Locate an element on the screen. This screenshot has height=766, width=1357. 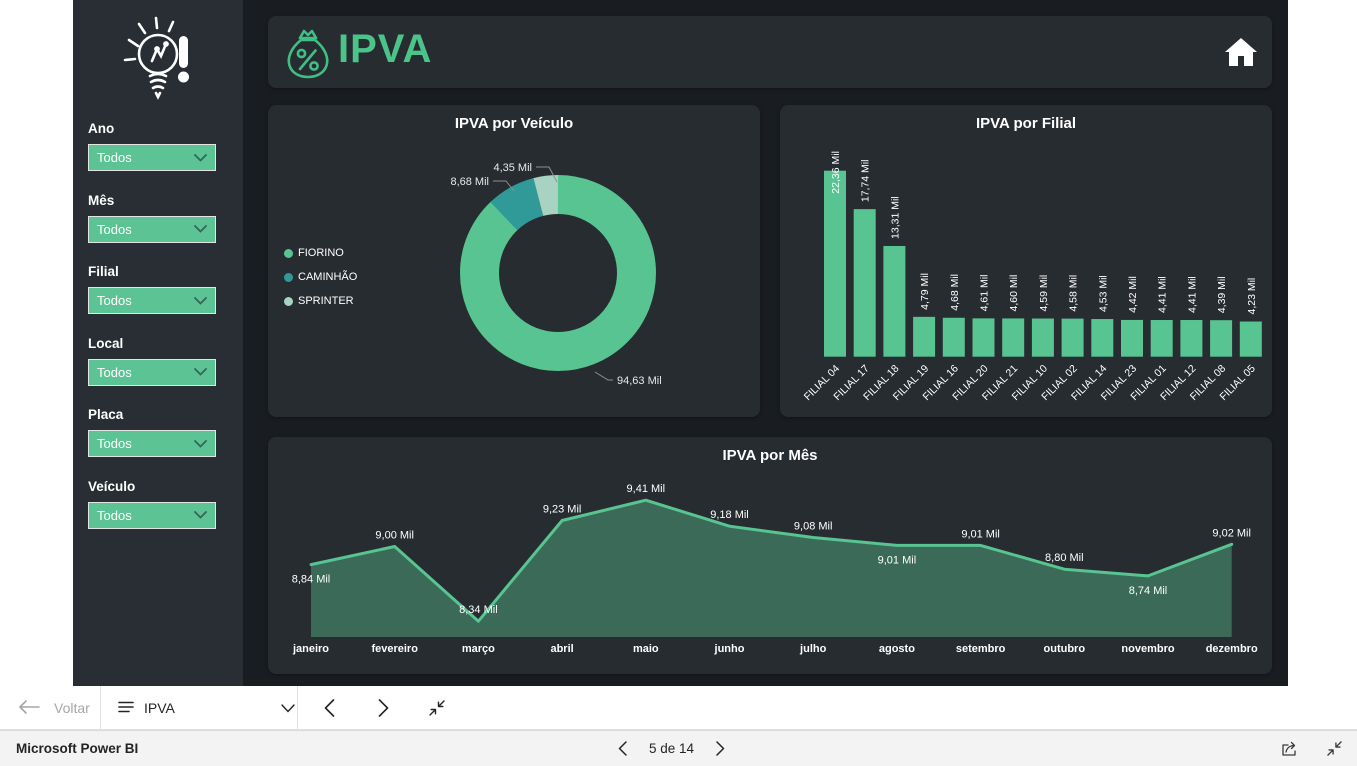
donut-slice-fiorino is located at coordinates (558, 273).